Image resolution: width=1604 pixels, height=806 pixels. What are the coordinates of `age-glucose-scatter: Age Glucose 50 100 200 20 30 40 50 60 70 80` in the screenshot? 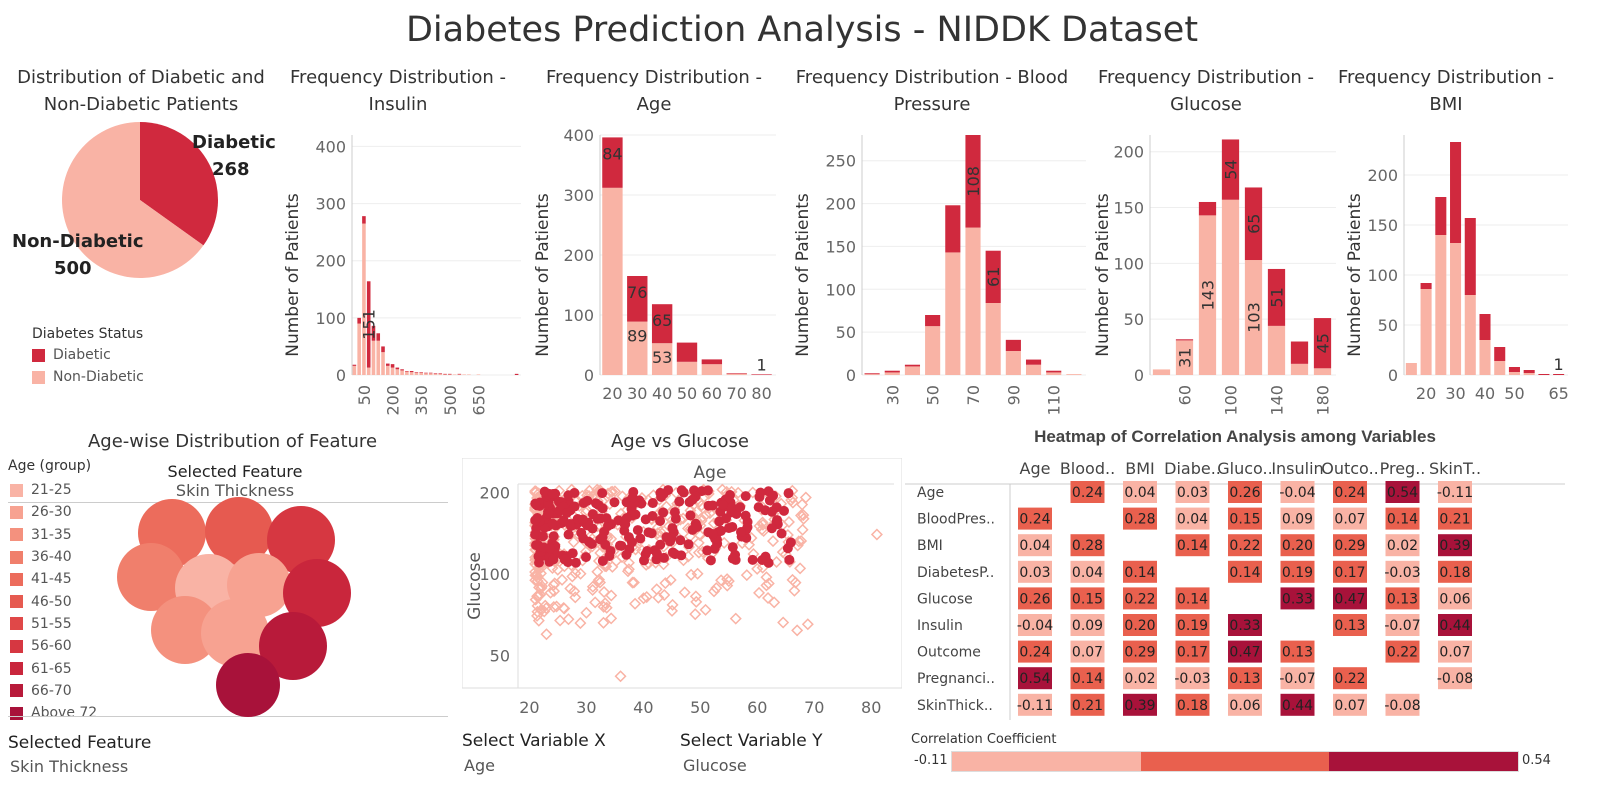 It's located at (682, 590).